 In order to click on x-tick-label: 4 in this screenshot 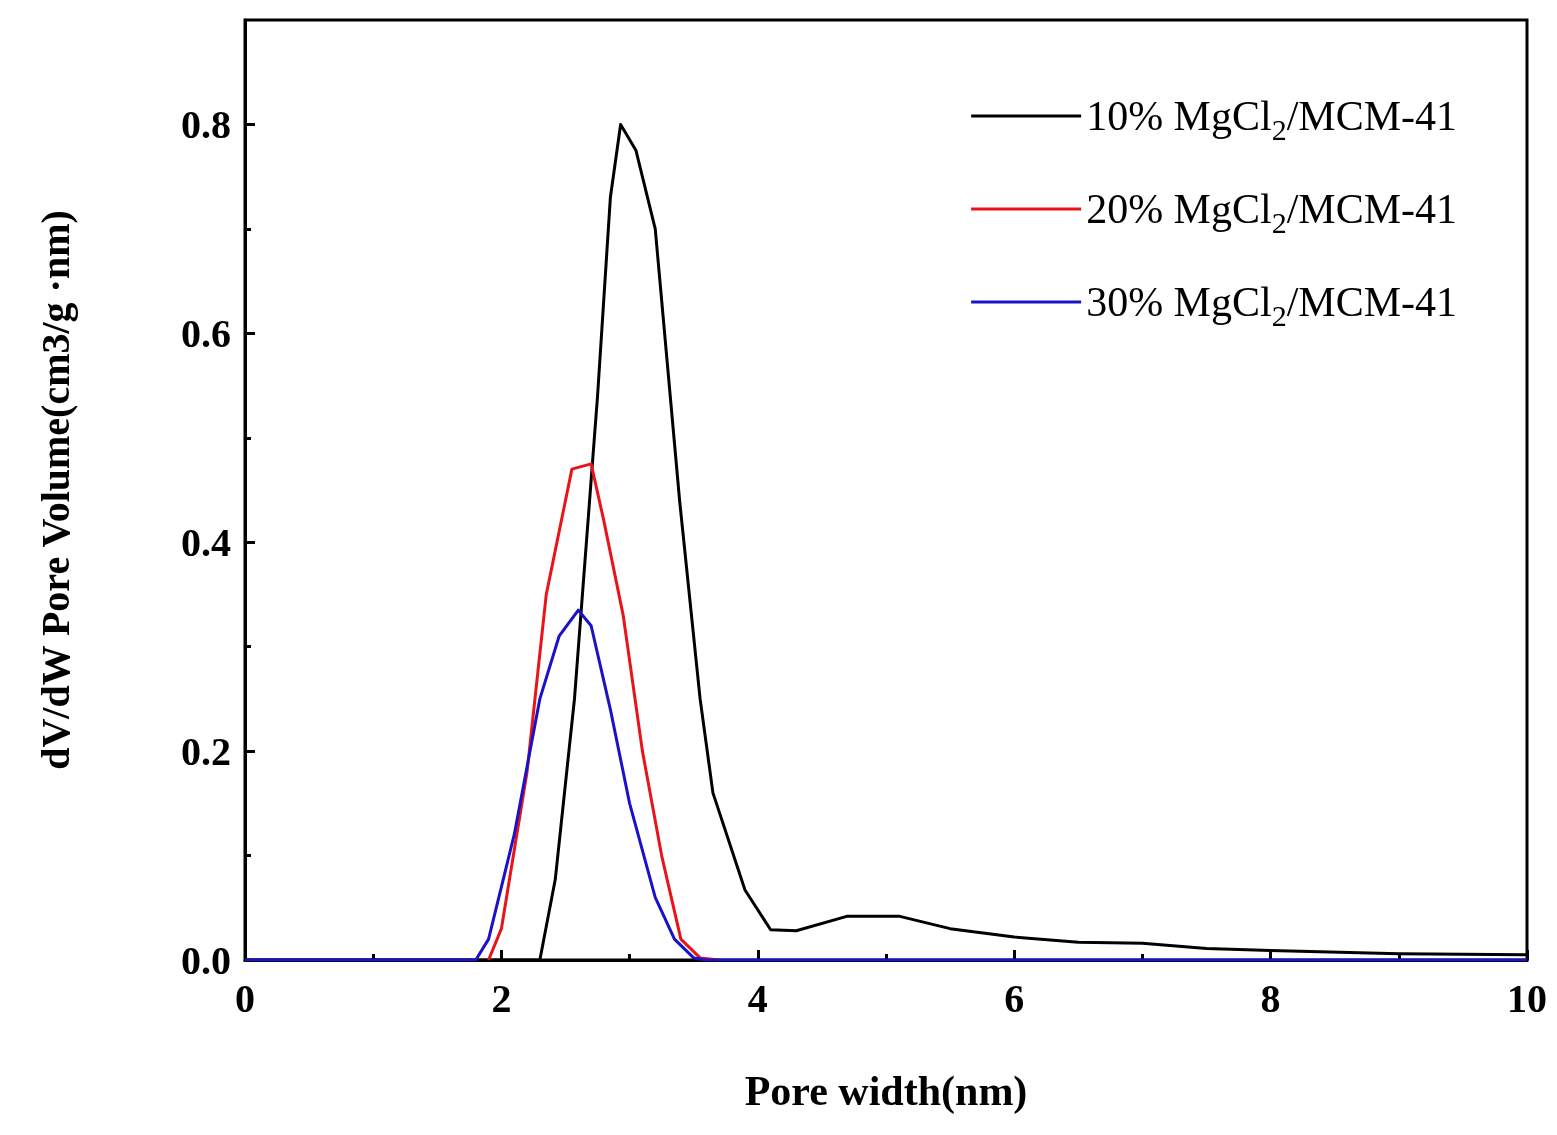, I will do `click(757, 998)`.